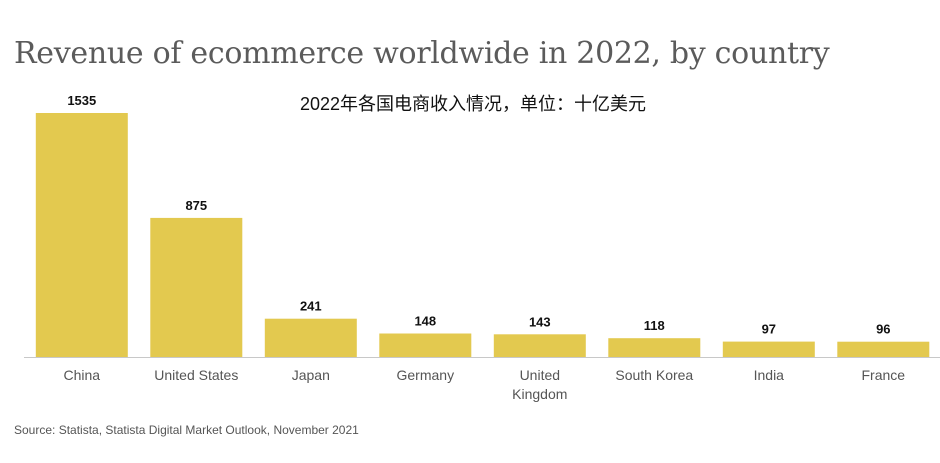 This screenshot has width=940, height=463. I want to click on value-label-germany: 148, so click(425, 321).